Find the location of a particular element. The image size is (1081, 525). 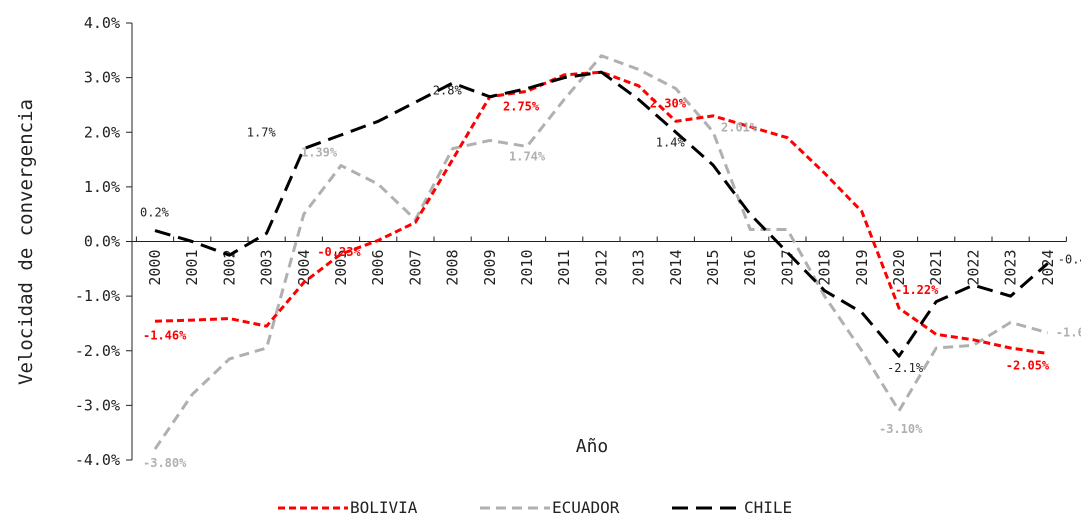

data-label-bolivia: -0.23% is located at coordinates (339, 252).